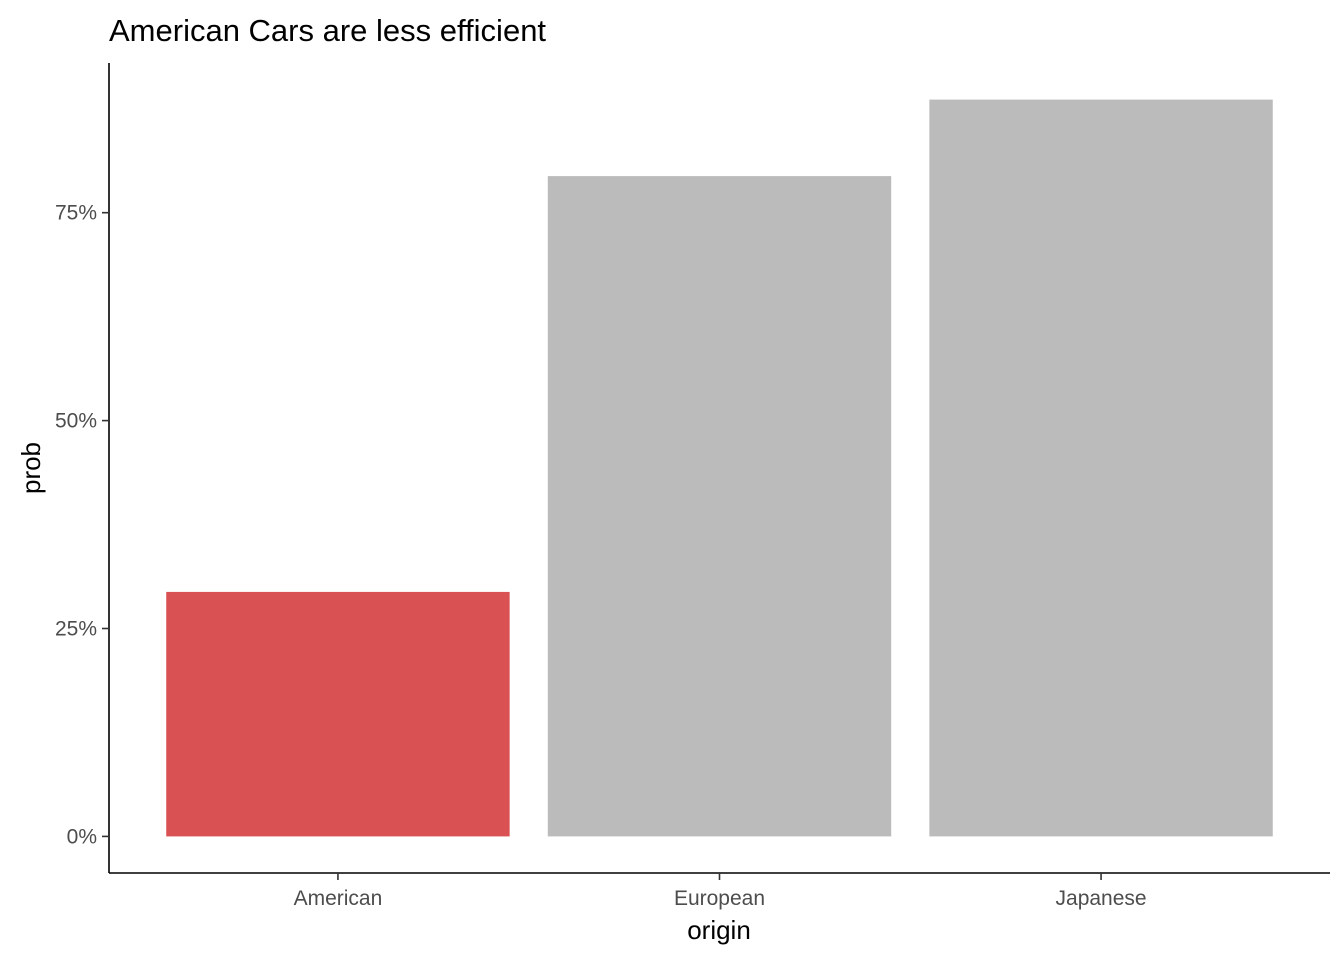 The image size is (1344, 960). Describe the element at coordinates (82, 525) in the screenshot. I see `y-axis-ticks: 0% 25% 50% 75%` at that location.